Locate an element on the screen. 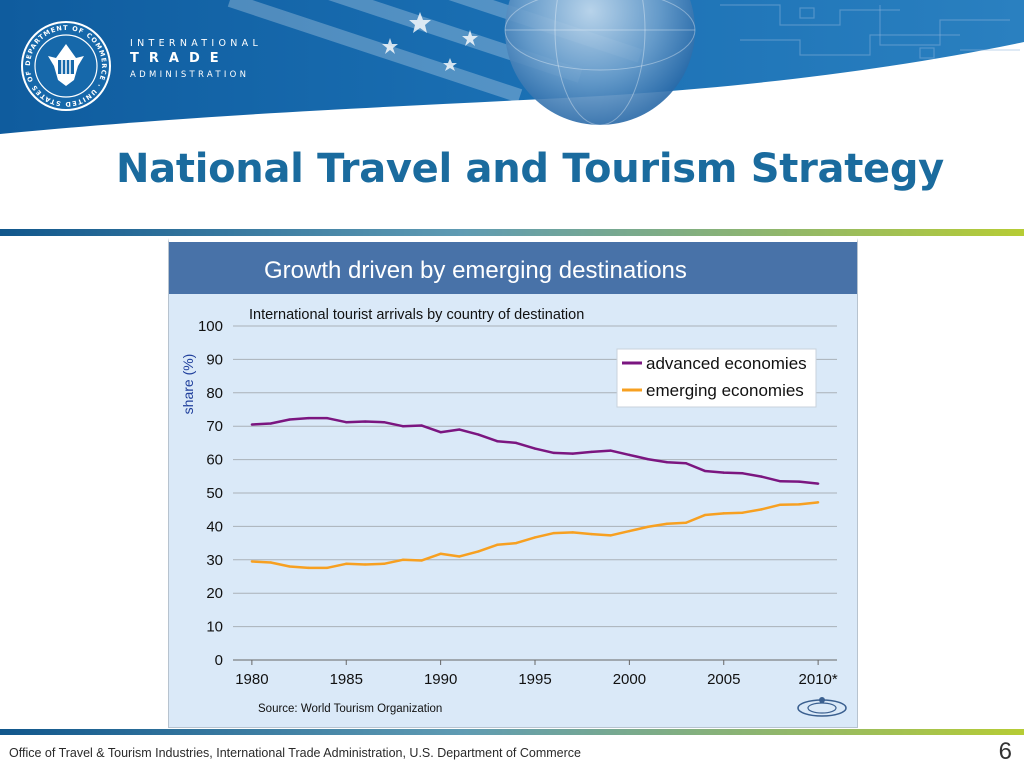 This screenshot has height=768, width=1024. y-tick-label: 60 is located at coordinates (214, 460).